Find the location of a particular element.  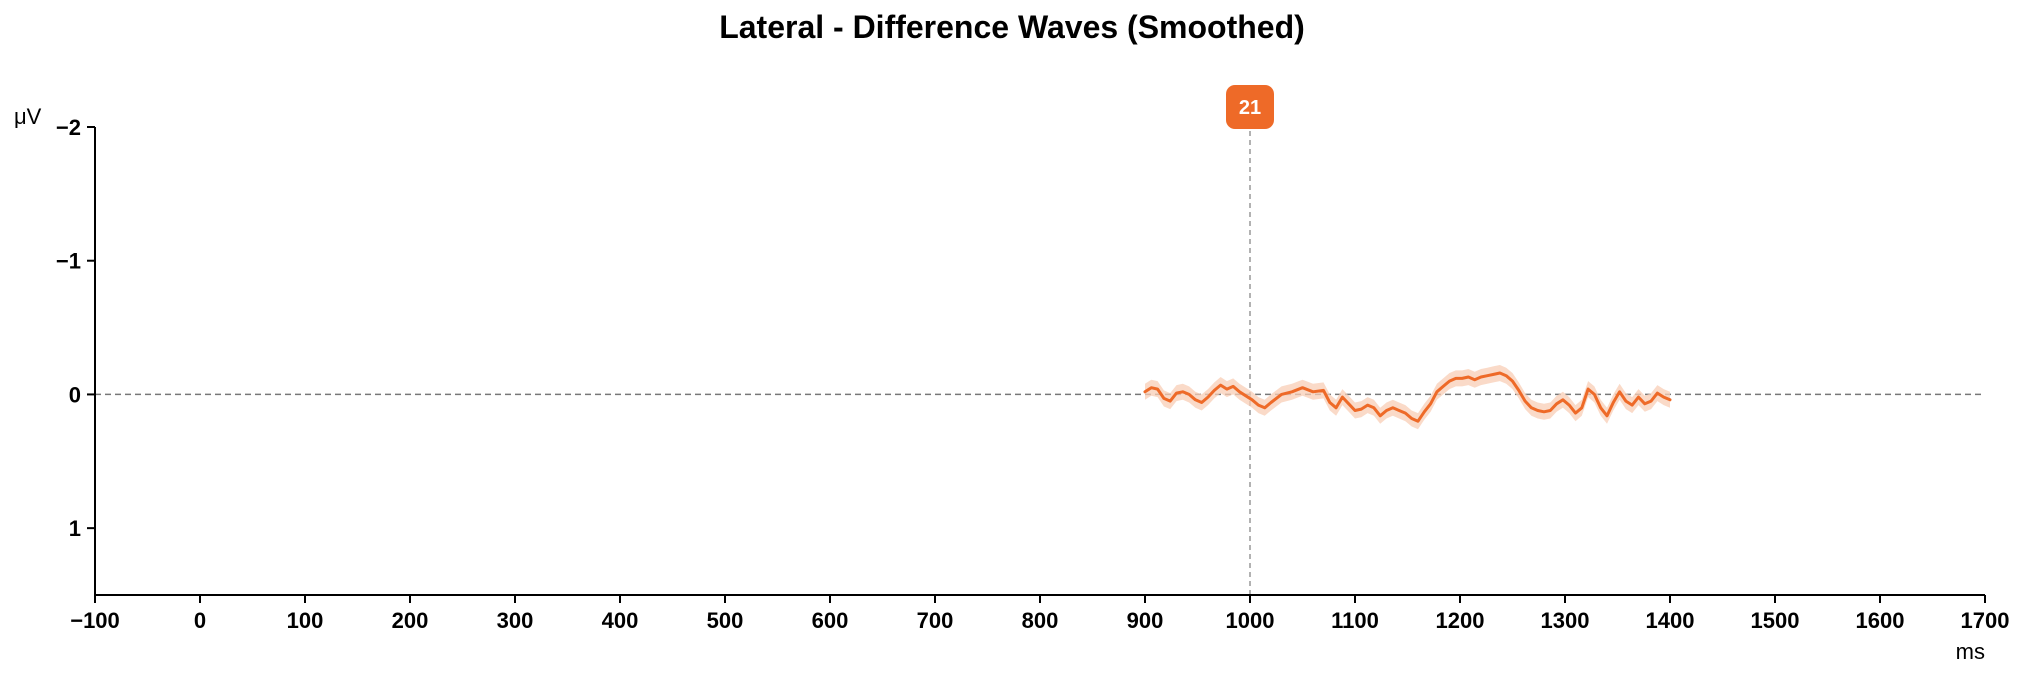

y-tick-label: −2 is located at coordinates (68, 127).